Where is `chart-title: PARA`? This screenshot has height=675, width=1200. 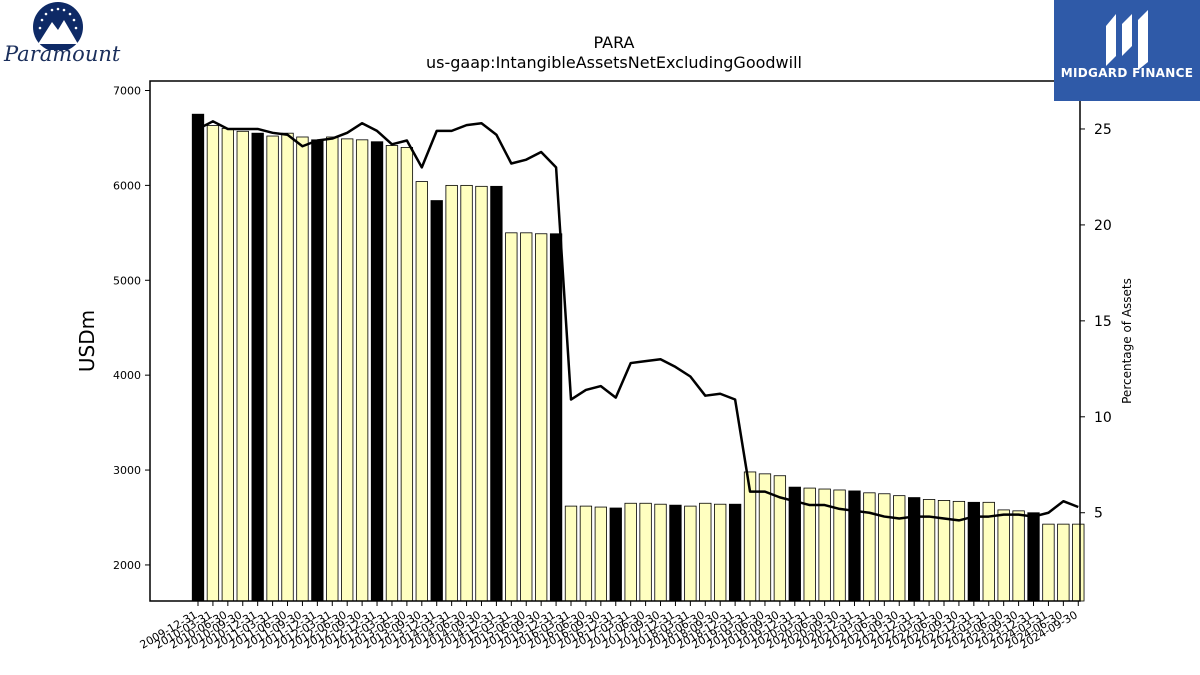
chart-title: PARA is located at coordinates (614, 42).